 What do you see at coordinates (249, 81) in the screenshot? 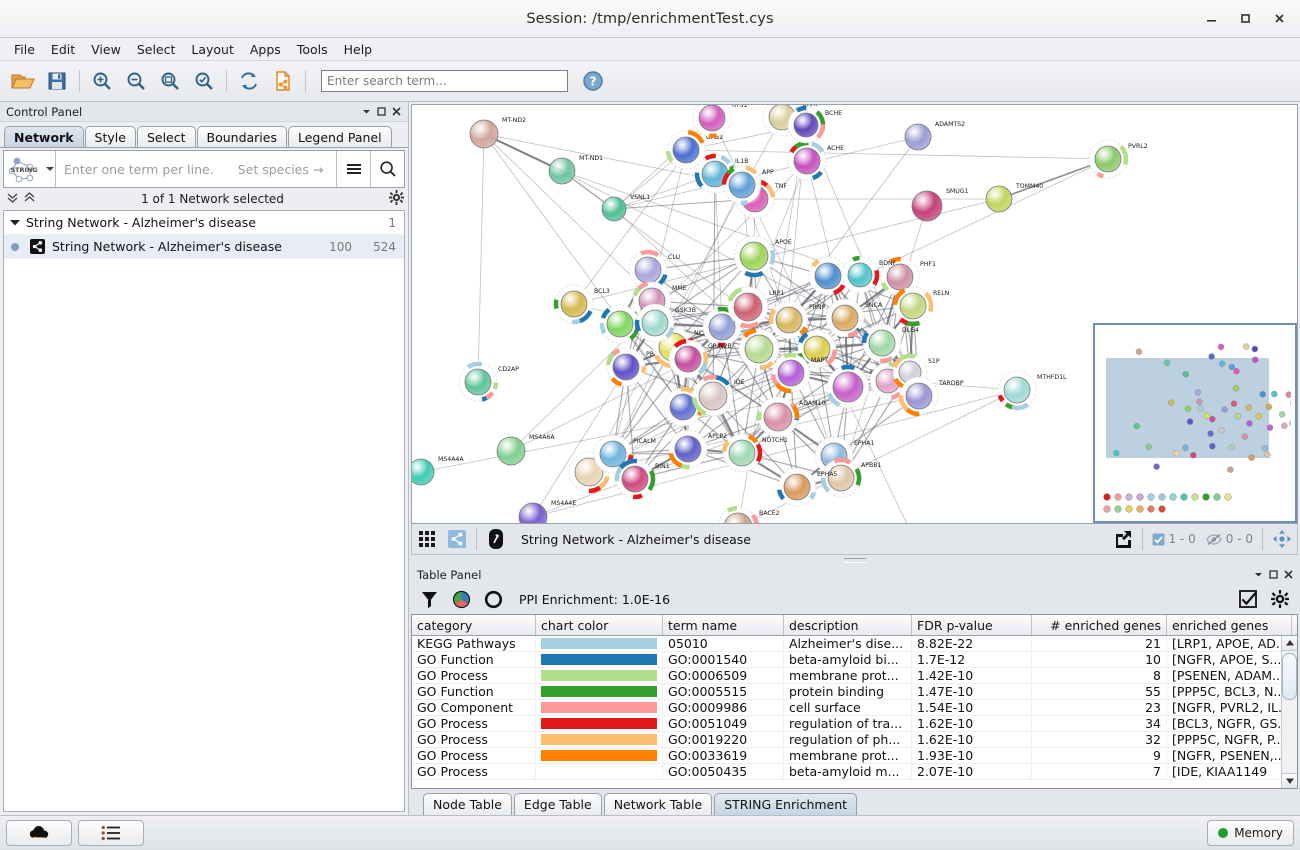
I see `refresh-icon` at bounding box center [249, 81].